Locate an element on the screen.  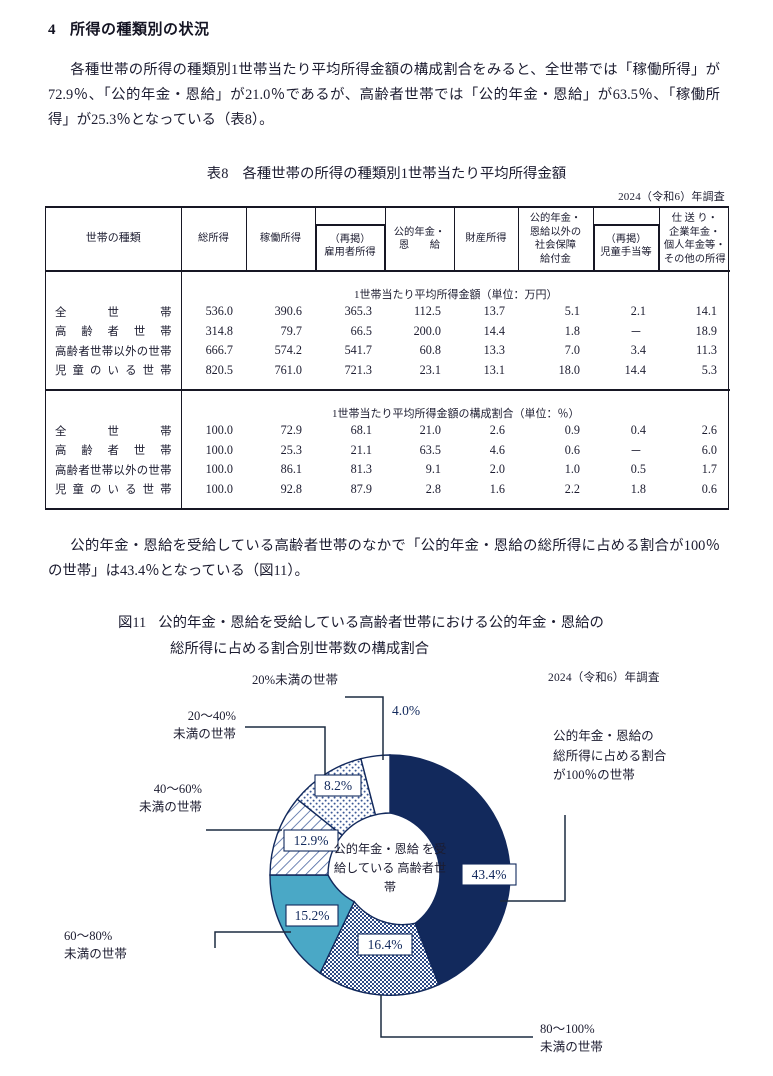
table-band-row-2: 1世帯当たり平均所得金額の構成割合（単位：％） is located at coordinates (388, 406).